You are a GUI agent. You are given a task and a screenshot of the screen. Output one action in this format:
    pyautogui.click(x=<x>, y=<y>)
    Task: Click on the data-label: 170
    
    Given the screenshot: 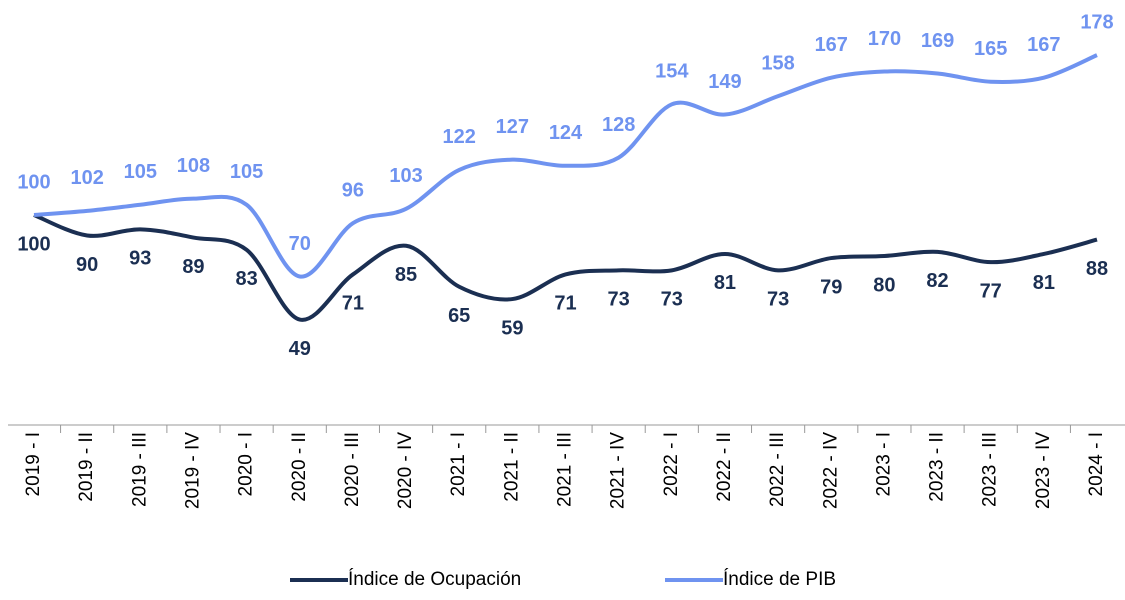 What is the action you would take?
    pyautogui.click(x=884, y=39)
    